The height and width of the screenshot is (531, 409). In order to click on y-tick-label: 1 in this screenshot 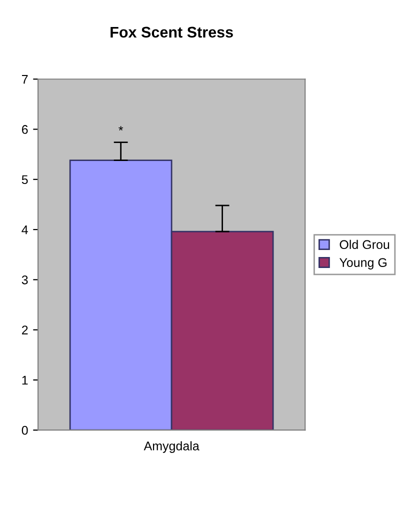, I will do `click(25, 380)`.